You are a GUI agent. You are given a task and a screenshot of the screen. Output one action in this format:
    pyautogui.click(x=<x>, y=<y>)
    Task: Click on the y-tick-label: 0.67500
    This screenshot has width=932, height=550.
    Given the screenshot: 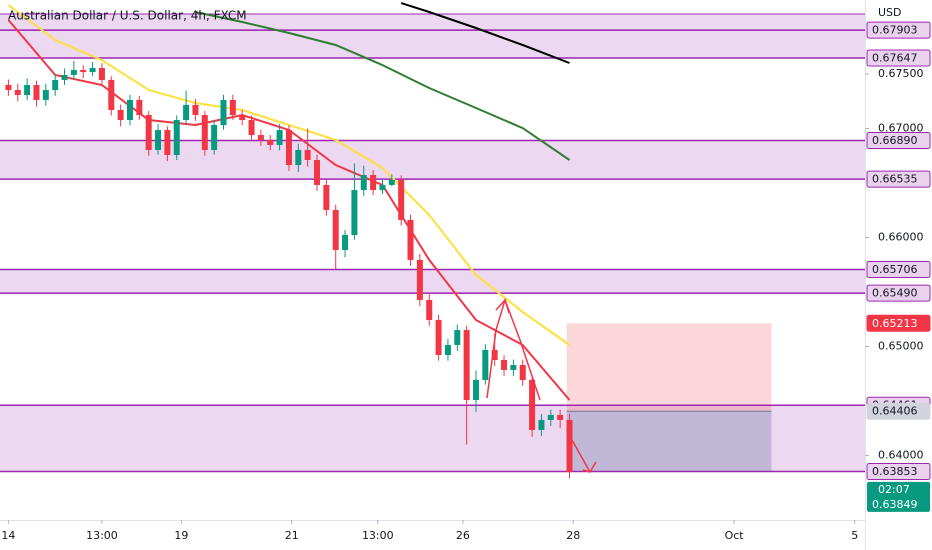 What is the action you would take?
    pyautogui.click(x=901, y=73)
    